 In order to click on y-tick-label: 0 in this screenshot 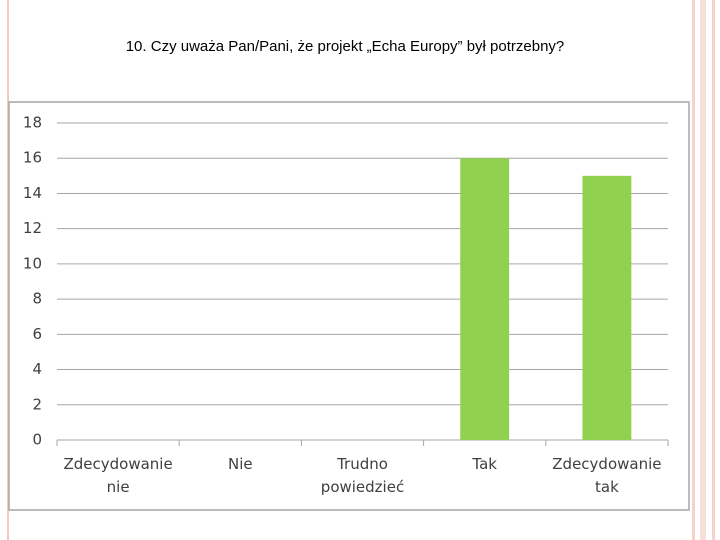, I will do `click(37, 440)`.